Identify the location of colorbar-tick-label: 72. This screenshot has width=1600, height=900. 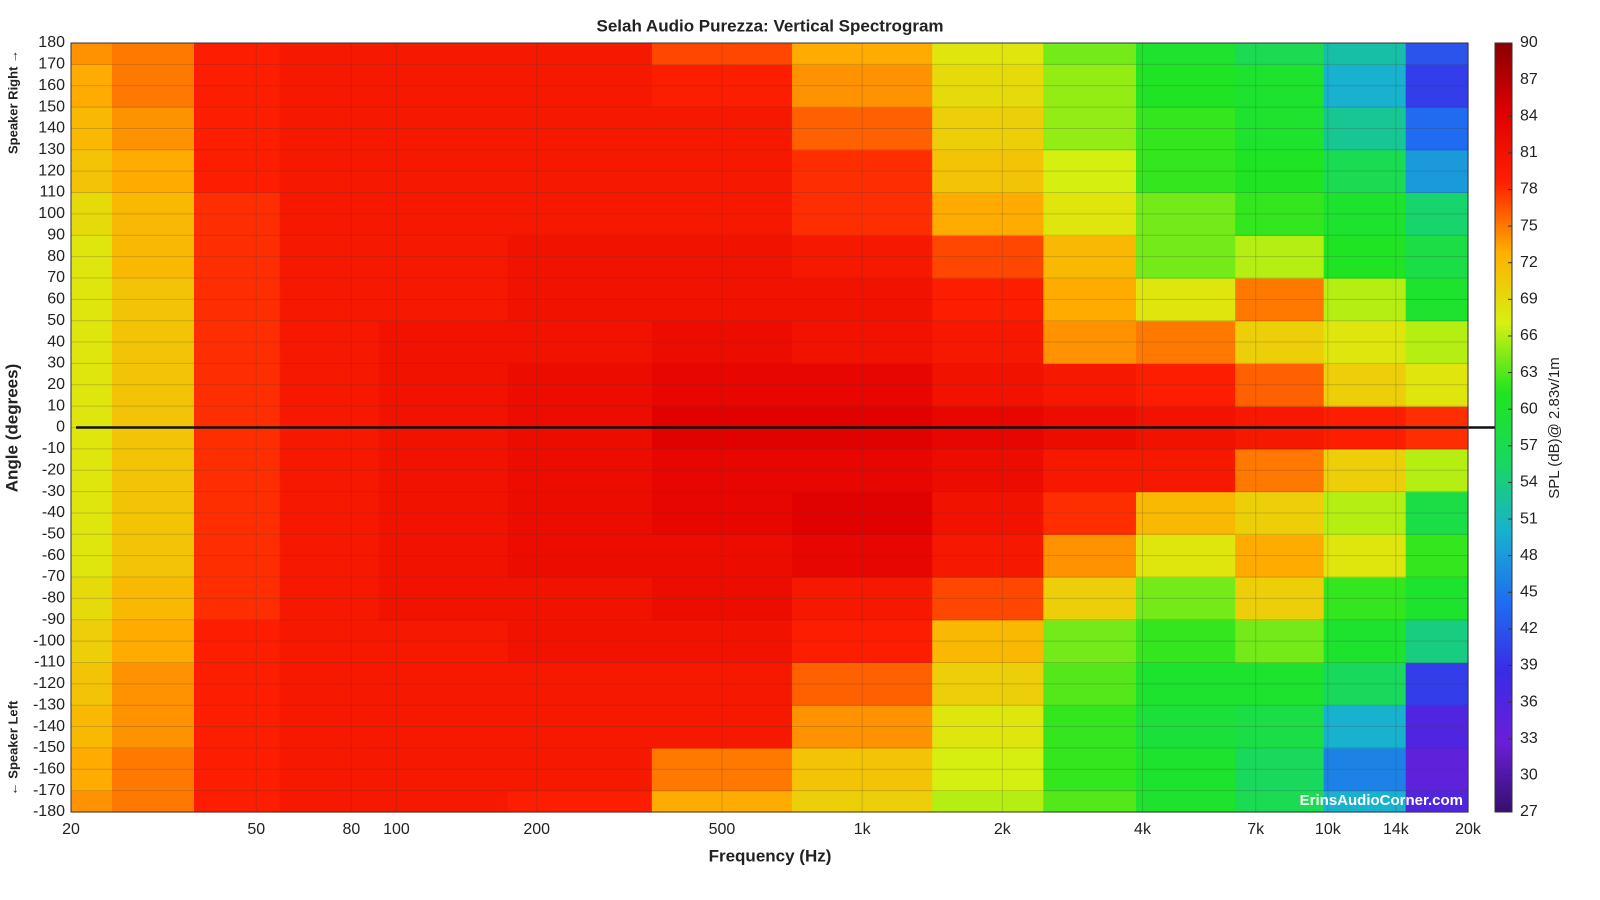
(1529, 262).